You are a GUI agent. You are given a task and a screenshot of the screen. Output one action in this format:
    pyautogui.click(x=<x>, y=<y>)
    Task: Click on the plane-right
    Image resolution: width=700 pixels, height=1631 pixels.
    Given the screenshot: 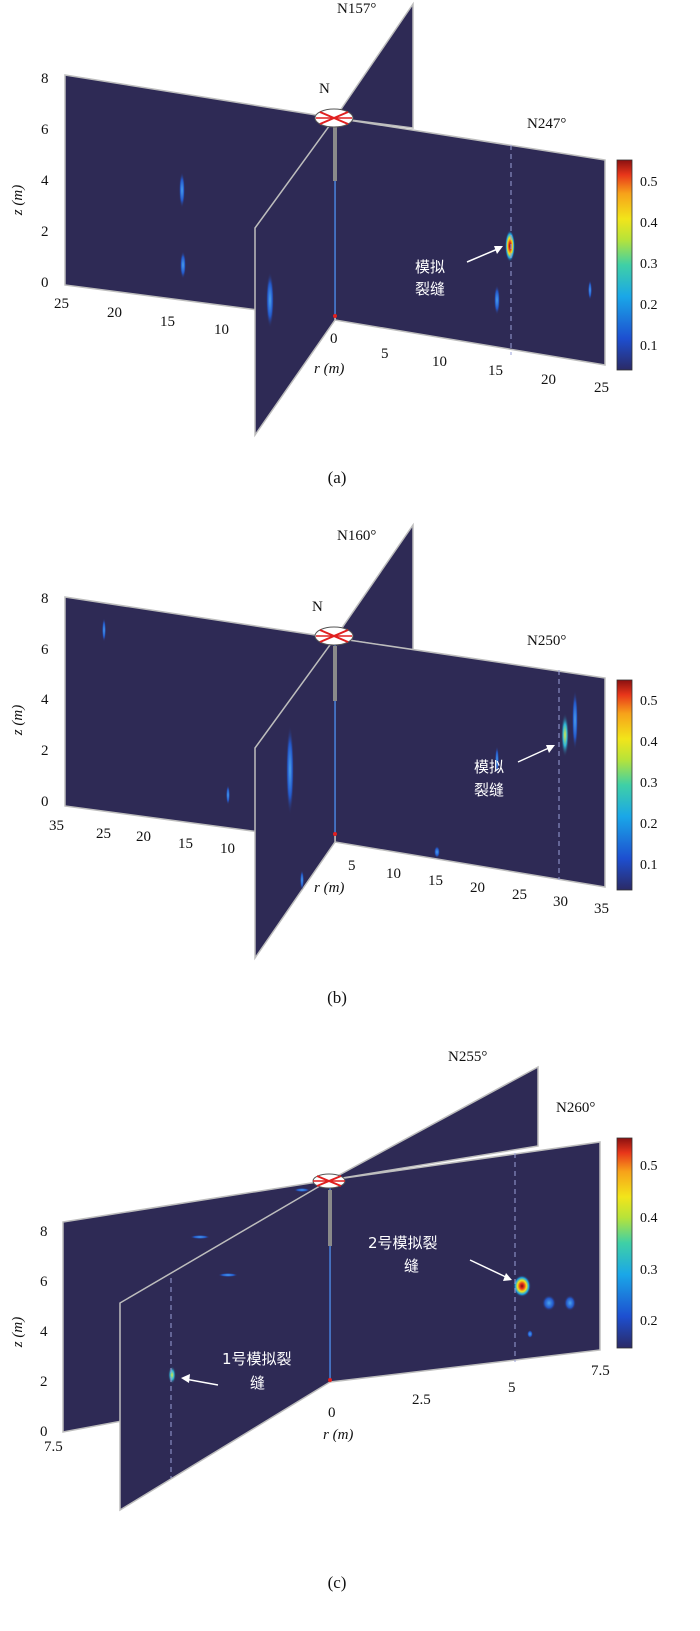 What is the action you would take?
    pyautogui.click(x=470, y=762)
    